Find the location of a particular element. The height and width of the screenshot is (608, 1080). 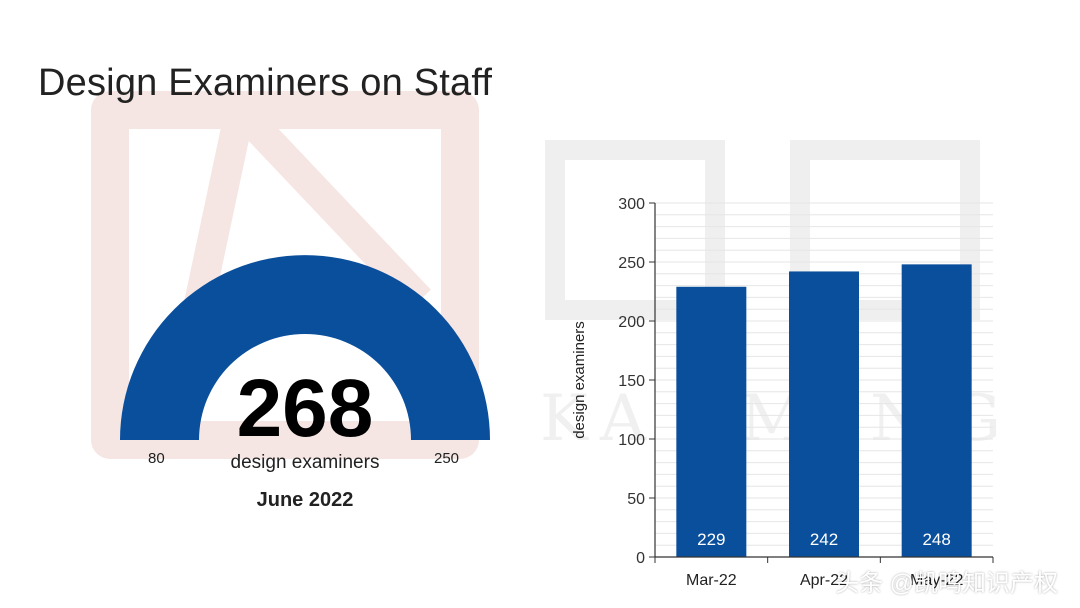

gauge-date-label: June 2022 is located at coordinates (305, 500).